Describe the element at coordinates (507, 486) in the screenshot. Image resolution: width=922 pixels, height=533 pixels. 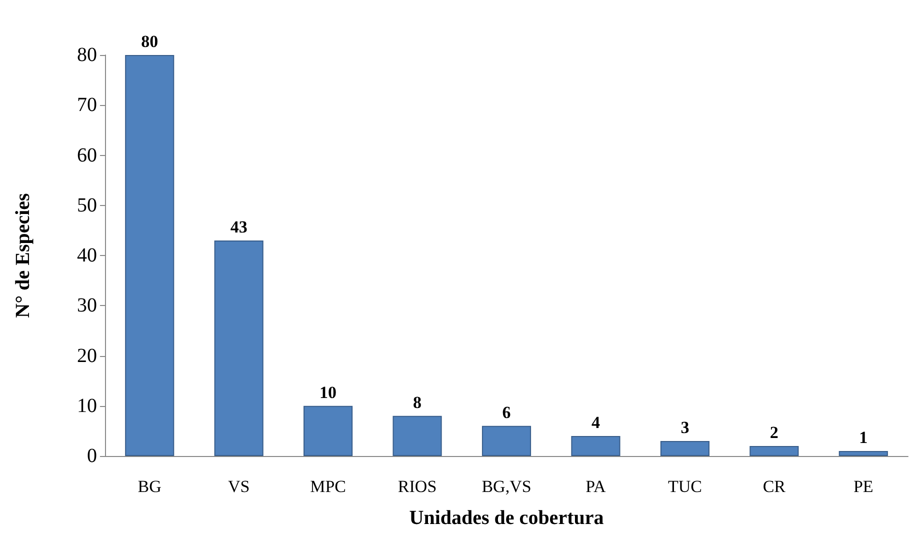
I see `x-tick-label: BG,VS` at that location.